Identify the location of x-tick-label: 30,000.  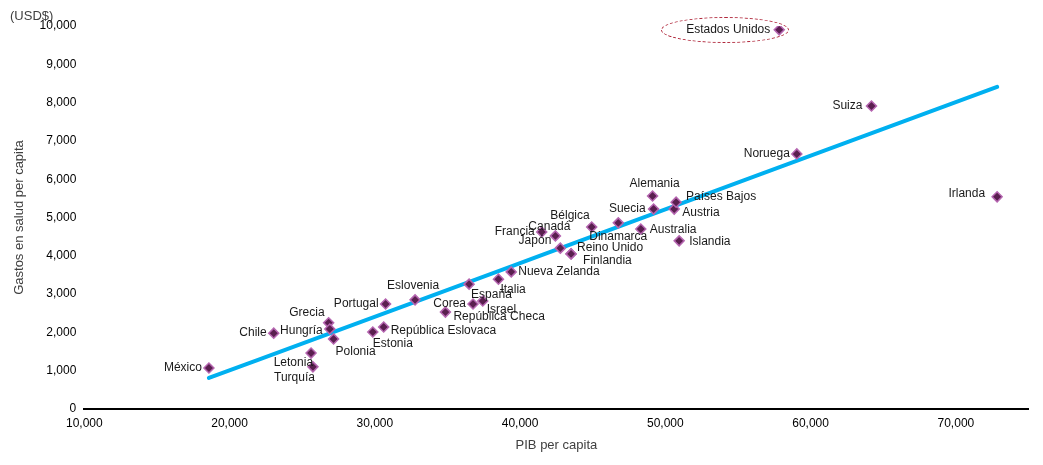
(375, 422).